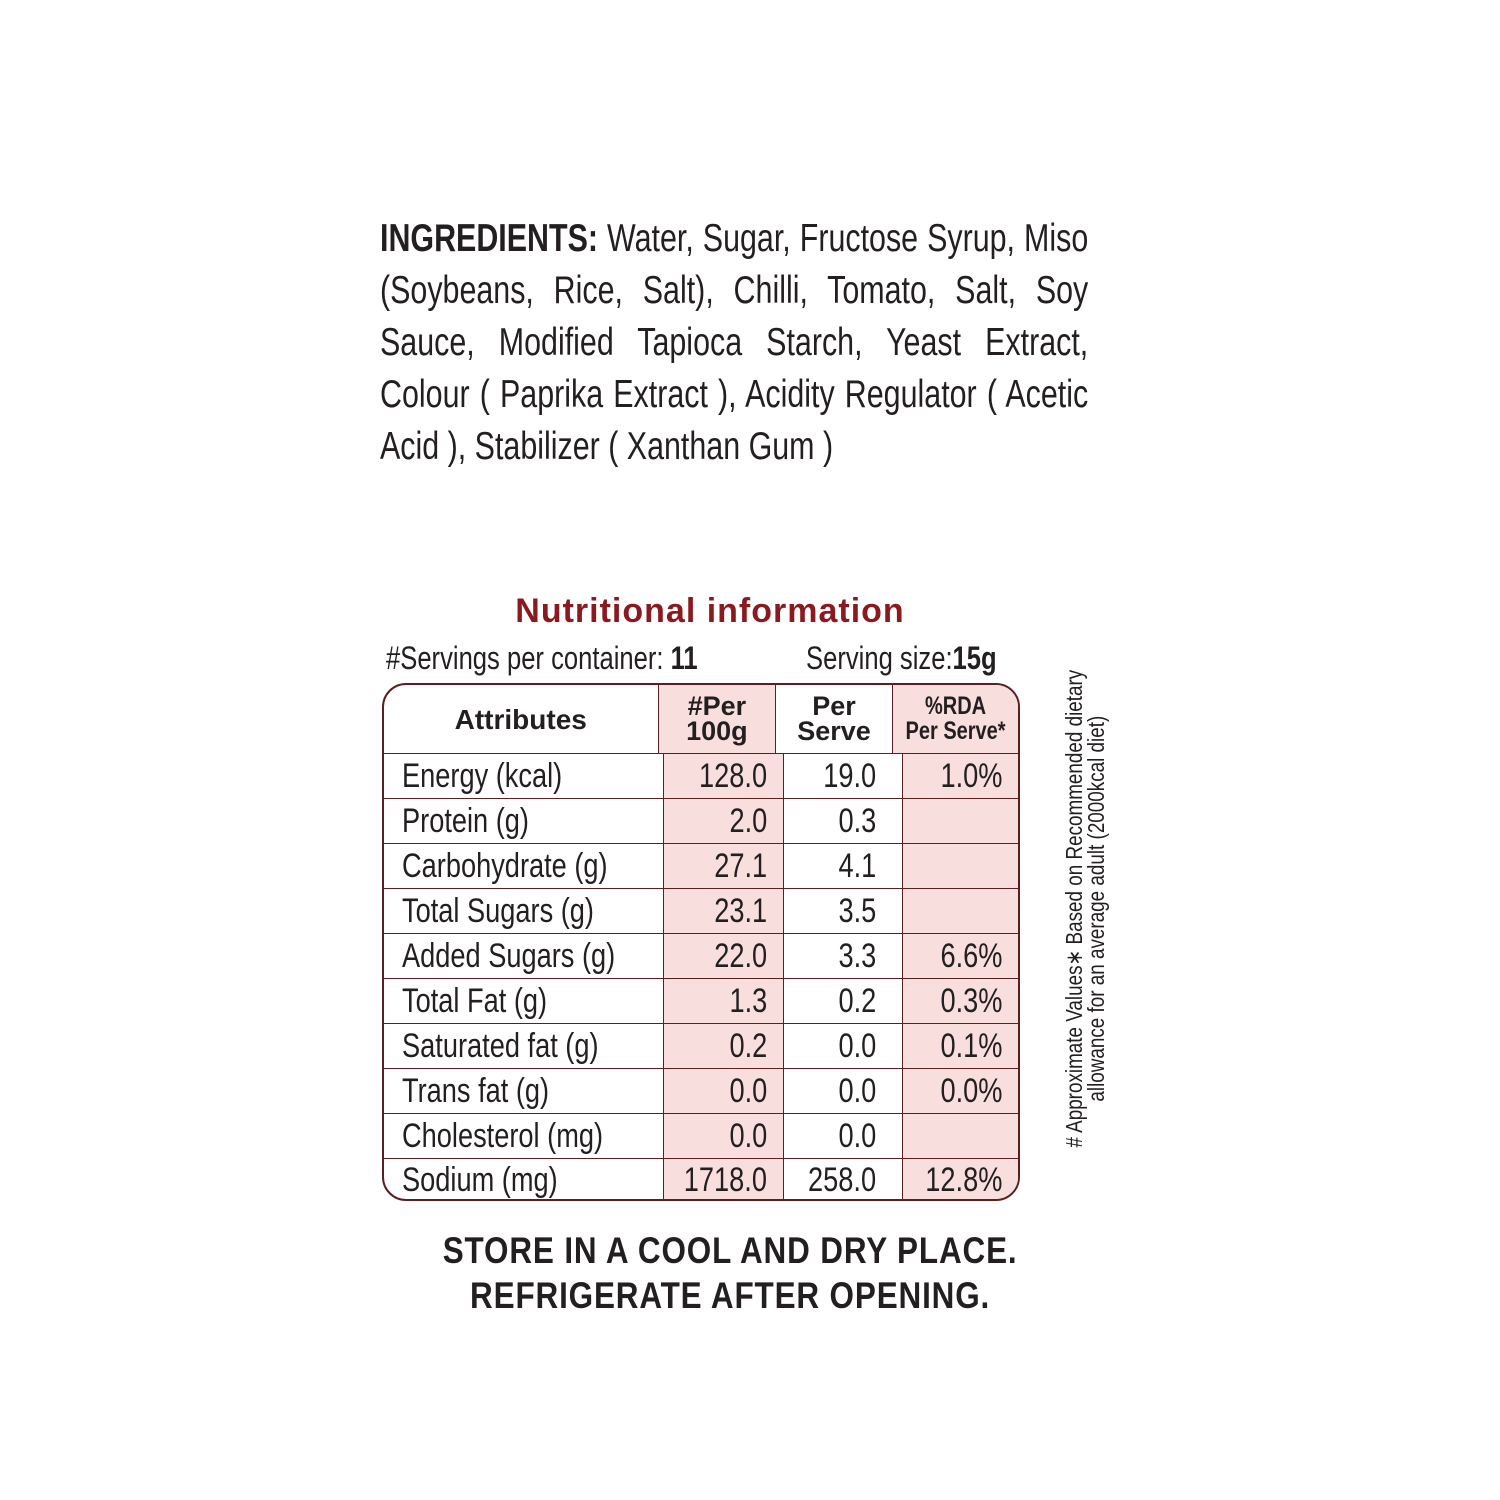 The image size is (1500, 1500). Describe the element at coordinates (879, 658) in the screenshot. I see `serving-size-label: Serving size:` at that location.